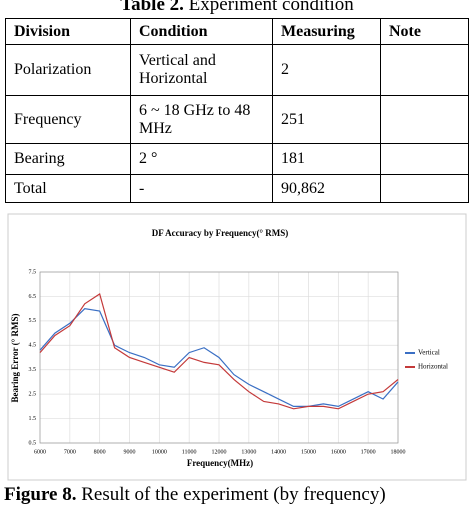 This screenshot has width=474, height=506. What do you see at coordinates (271, 7) in the screenshot?
I see `caption-text: Experiment condition` at bounding box center [271, 7].